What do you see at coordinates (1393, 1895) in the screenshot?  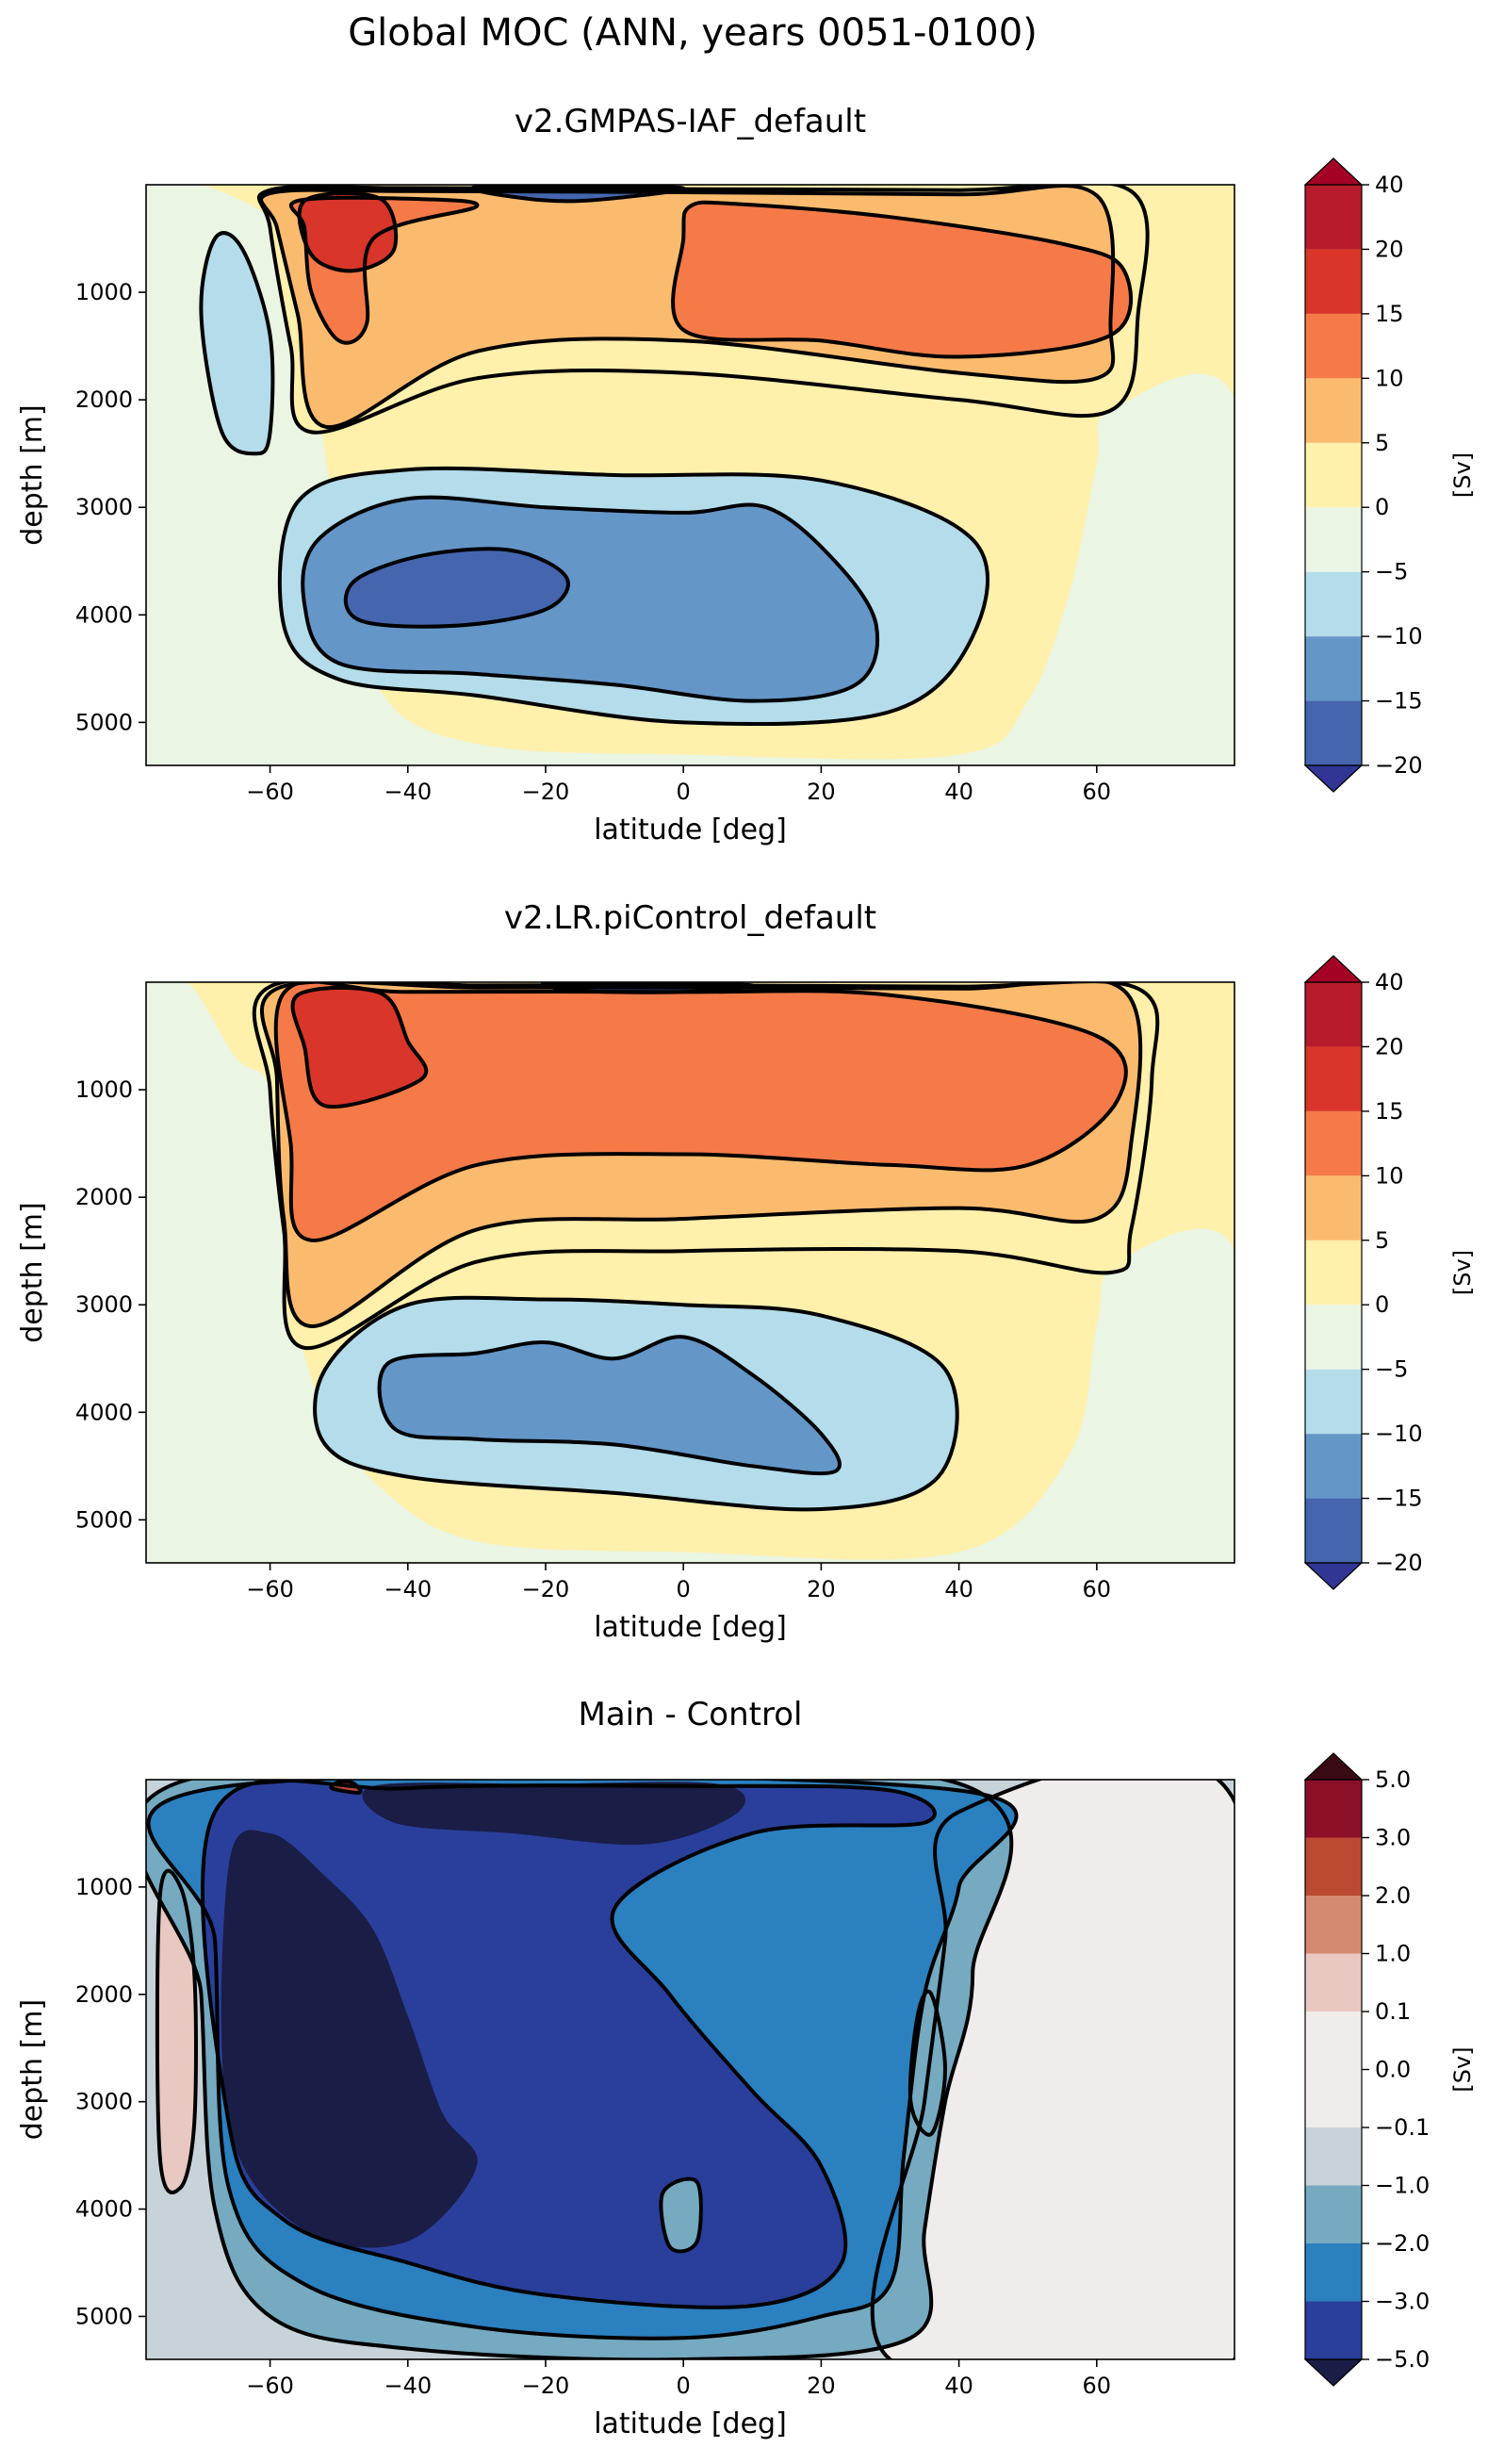 I see `colorbar-tick-label: 2.0` at bounding box center [1393, 1895].